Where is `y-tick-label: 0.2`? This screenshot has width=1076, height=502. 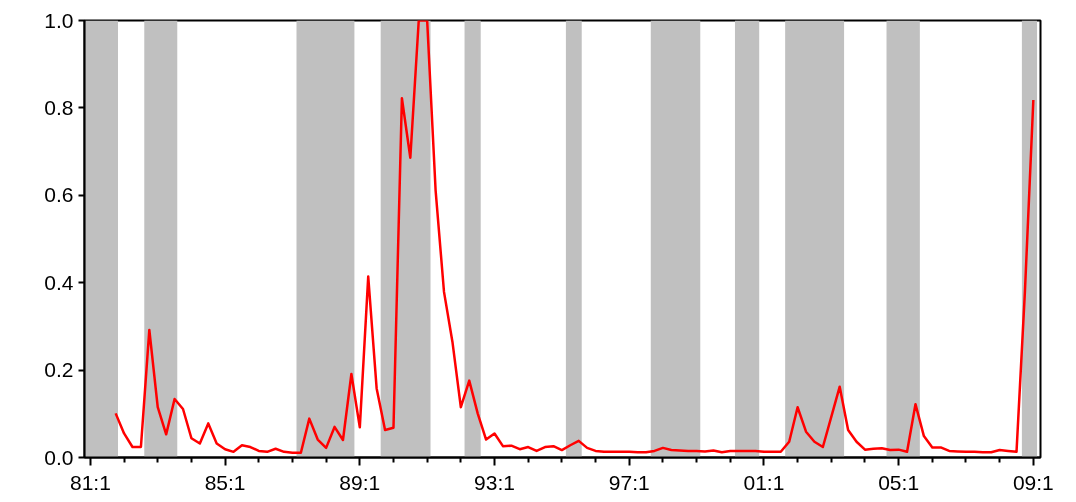 y-tick-label: 0.2 is located at coordinates (59, 370).